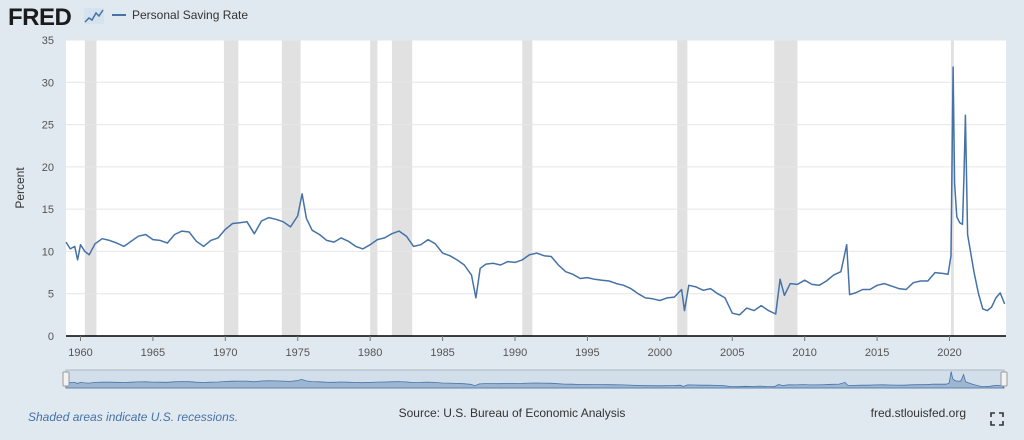 This screenshot has width=1024, height=440. I want to click on y-tick-label: 15, so click(48, 210).